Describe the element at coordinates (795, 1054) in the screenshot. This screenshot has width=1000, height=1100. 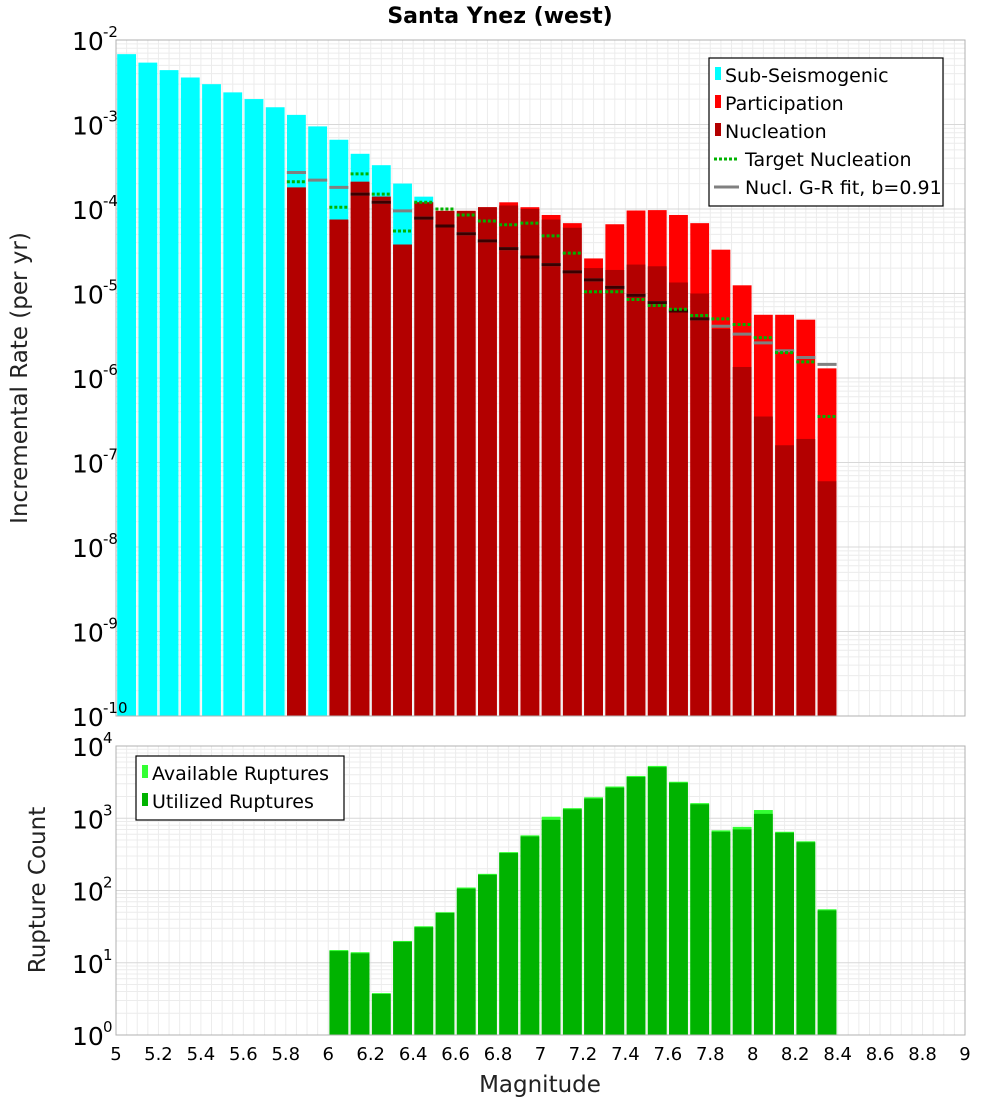
I see `x-tick-label: 8.2` at that location.